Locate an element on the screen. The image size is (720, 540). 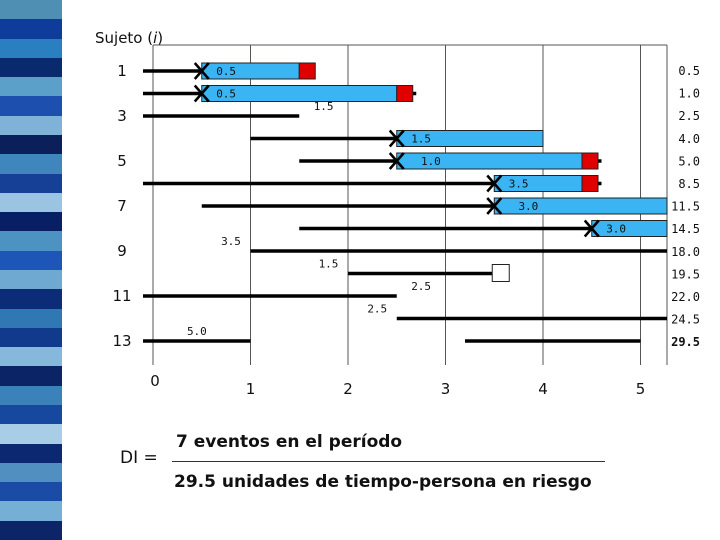
cumulative-value: 8.5 is located at coordinates (689, 184).